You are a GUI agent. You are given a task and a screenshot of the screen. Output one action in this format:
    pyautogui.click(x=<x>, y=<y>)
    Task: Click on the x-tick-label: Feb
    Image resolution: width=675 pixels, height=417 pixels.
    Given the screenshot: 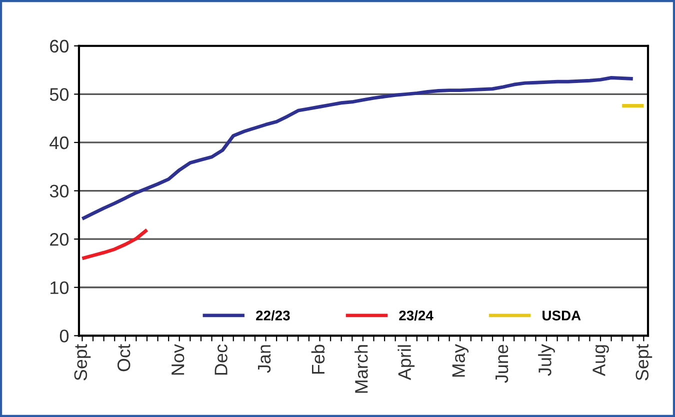 What is the action you would take?
    pyautogui.click(x=318, y=359)
    